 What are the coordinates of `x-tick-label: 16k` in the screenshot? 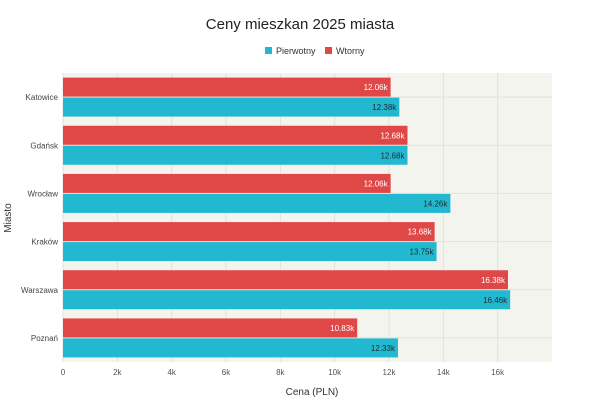 It's located at (498, 372).